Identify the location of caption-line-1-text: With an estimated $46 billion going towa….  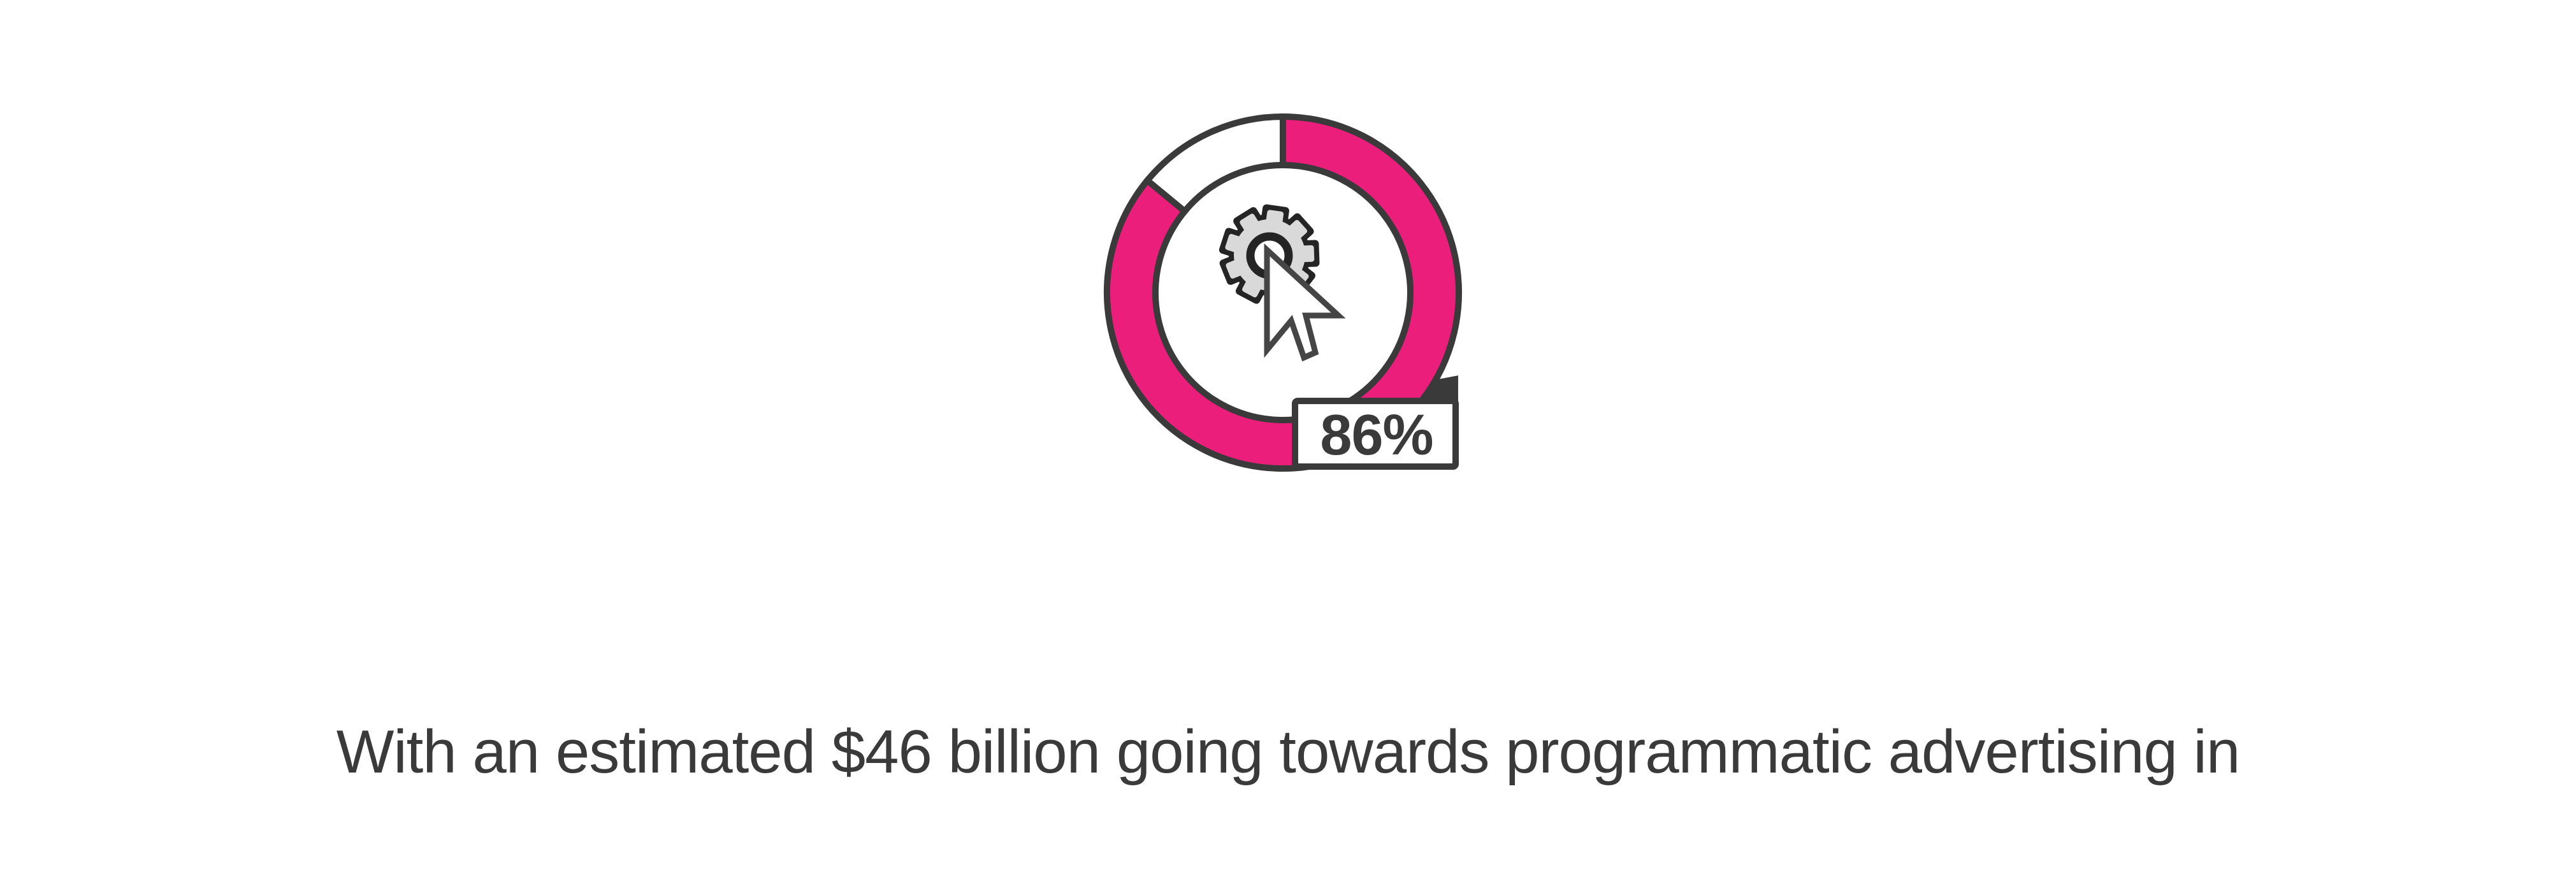
(1288, 752).